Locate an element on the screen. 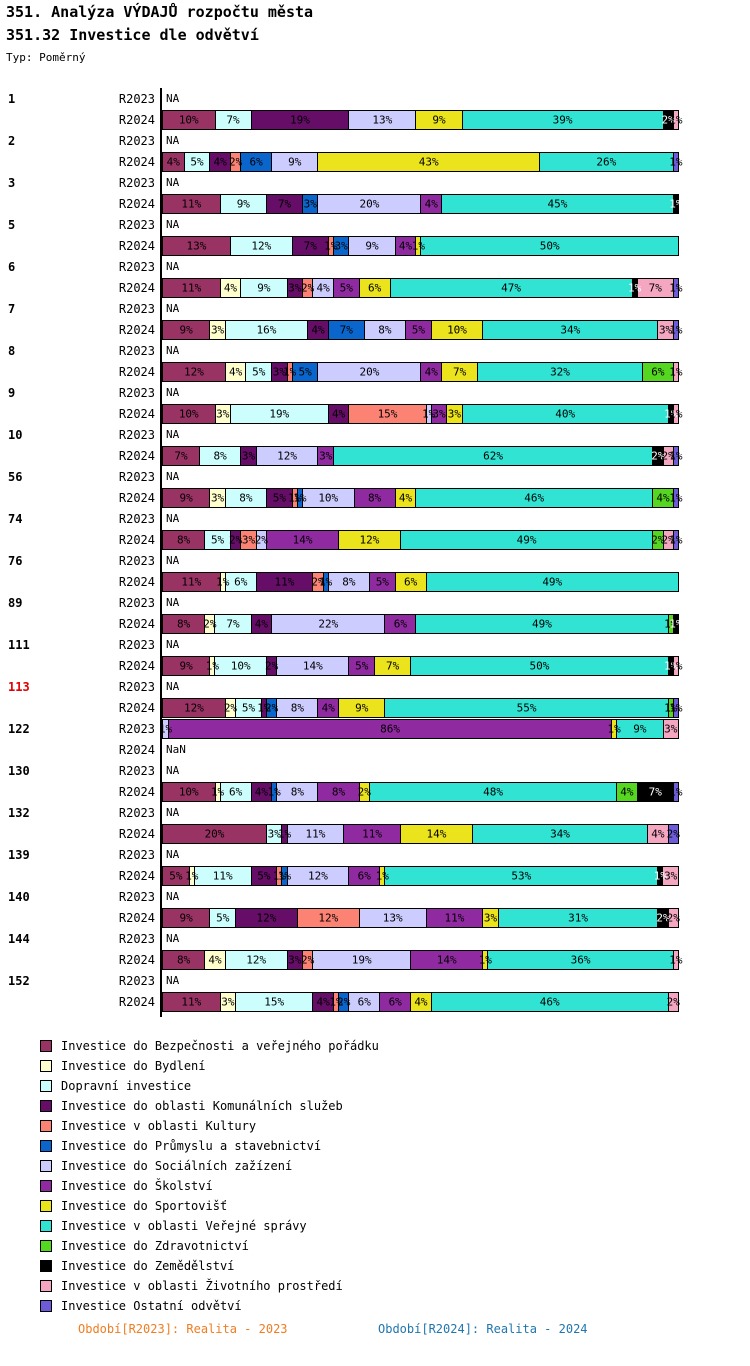 The image size is (750, 1366). bar-cell: 1% 86% 1% 9% 3% is located at coordinates (421, 728).